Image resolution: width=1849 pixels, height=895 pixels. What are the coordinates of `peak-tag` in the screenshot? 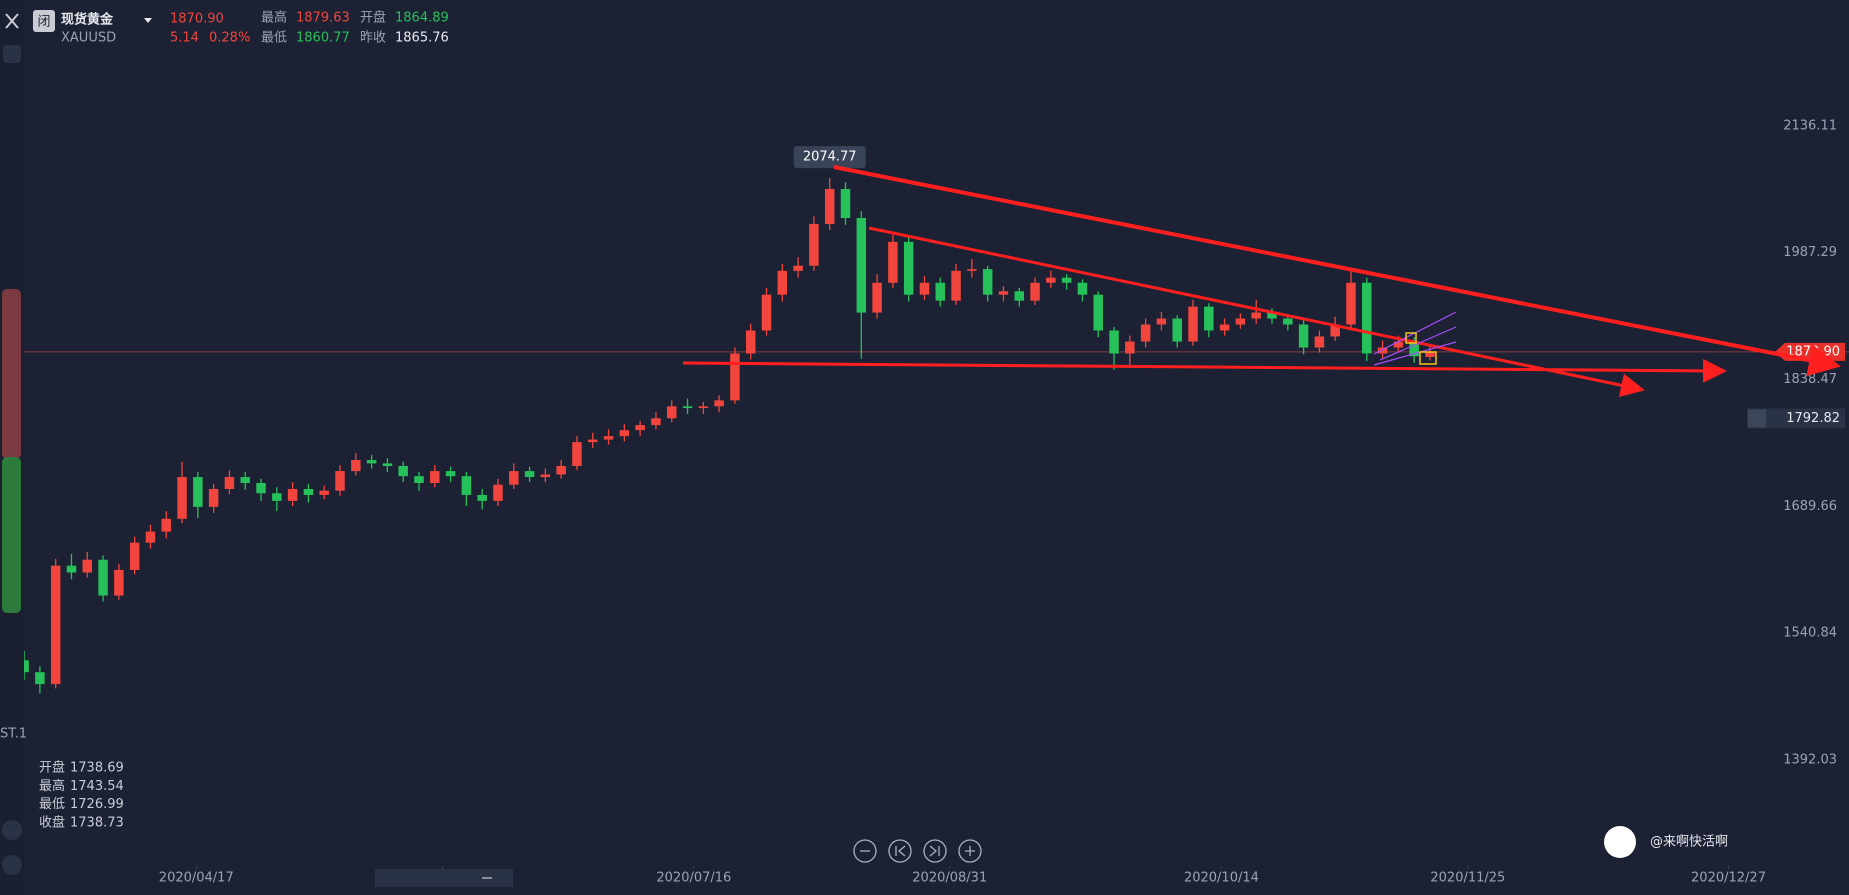 It's located at (829, 157).